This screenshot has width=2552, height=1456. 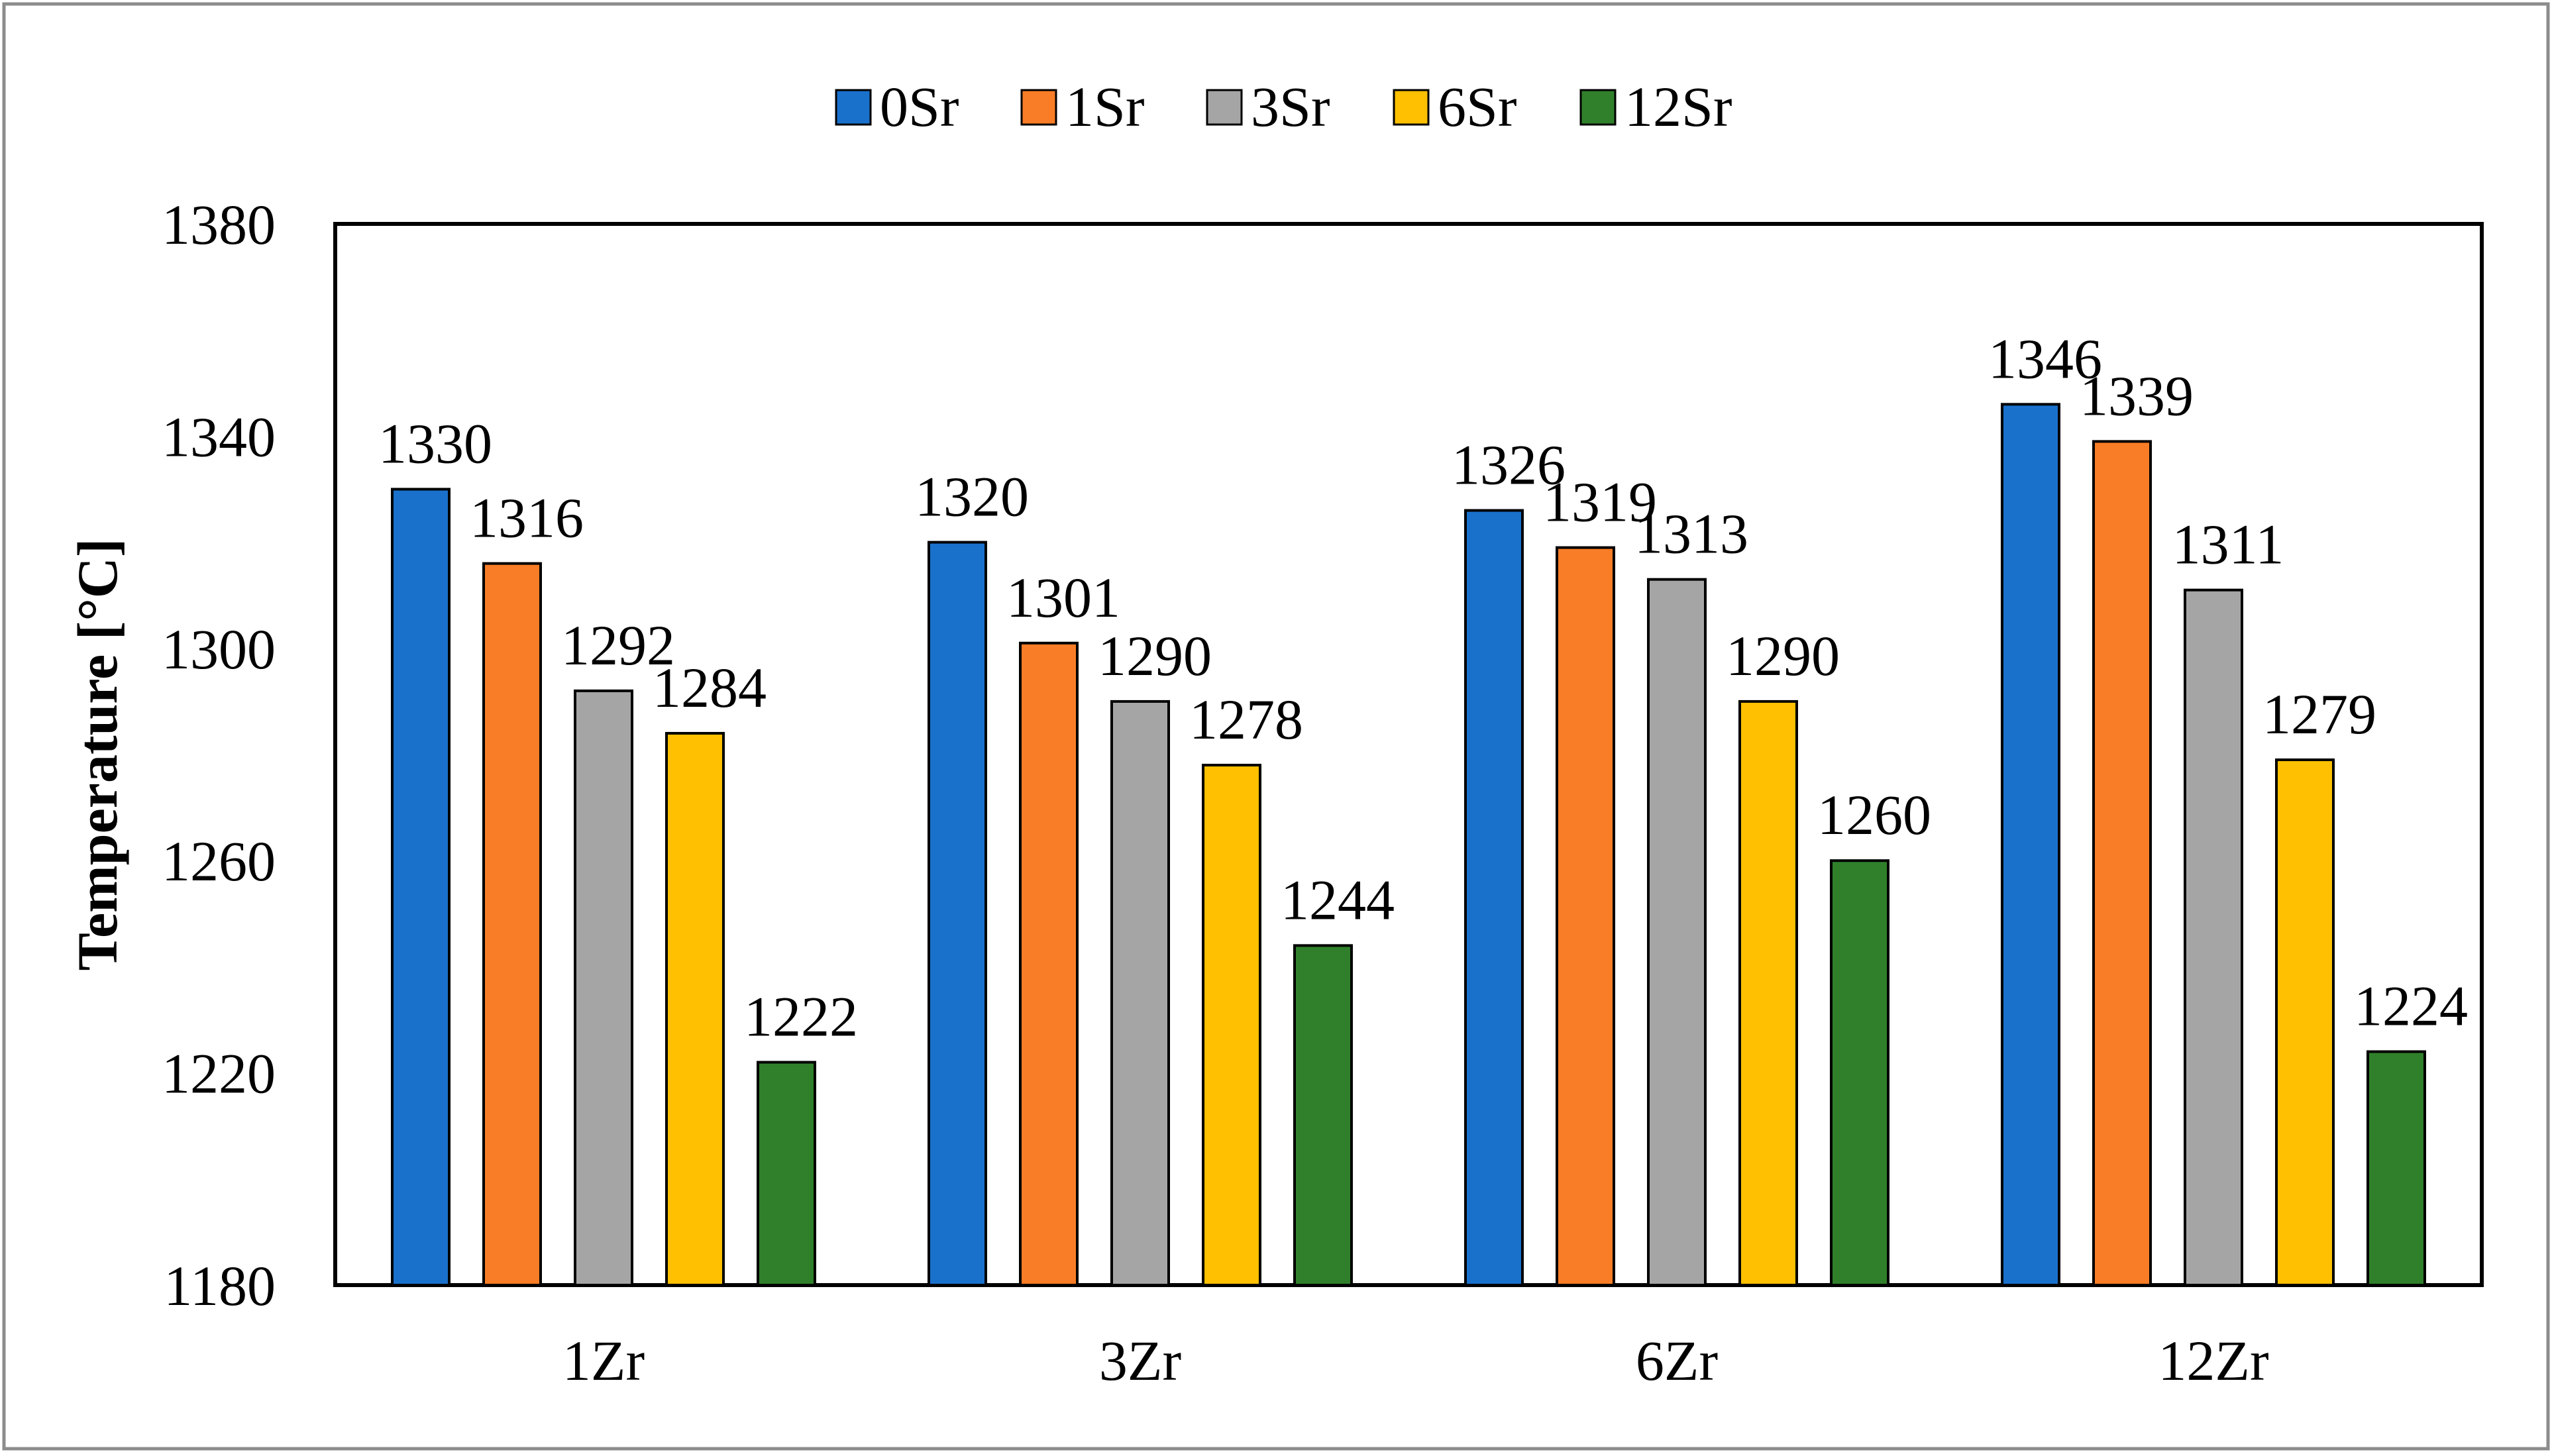 What do you see at coordinates (1768, 993) in the screenshot?
I see `bar-6sr-6zr` at bounding box center [1768, 993].